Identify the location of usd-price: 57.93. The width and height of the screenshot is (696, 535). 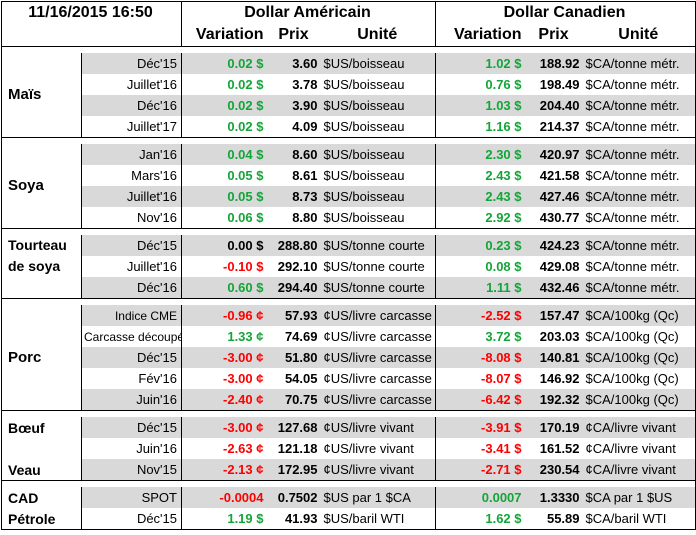
(294, 315).